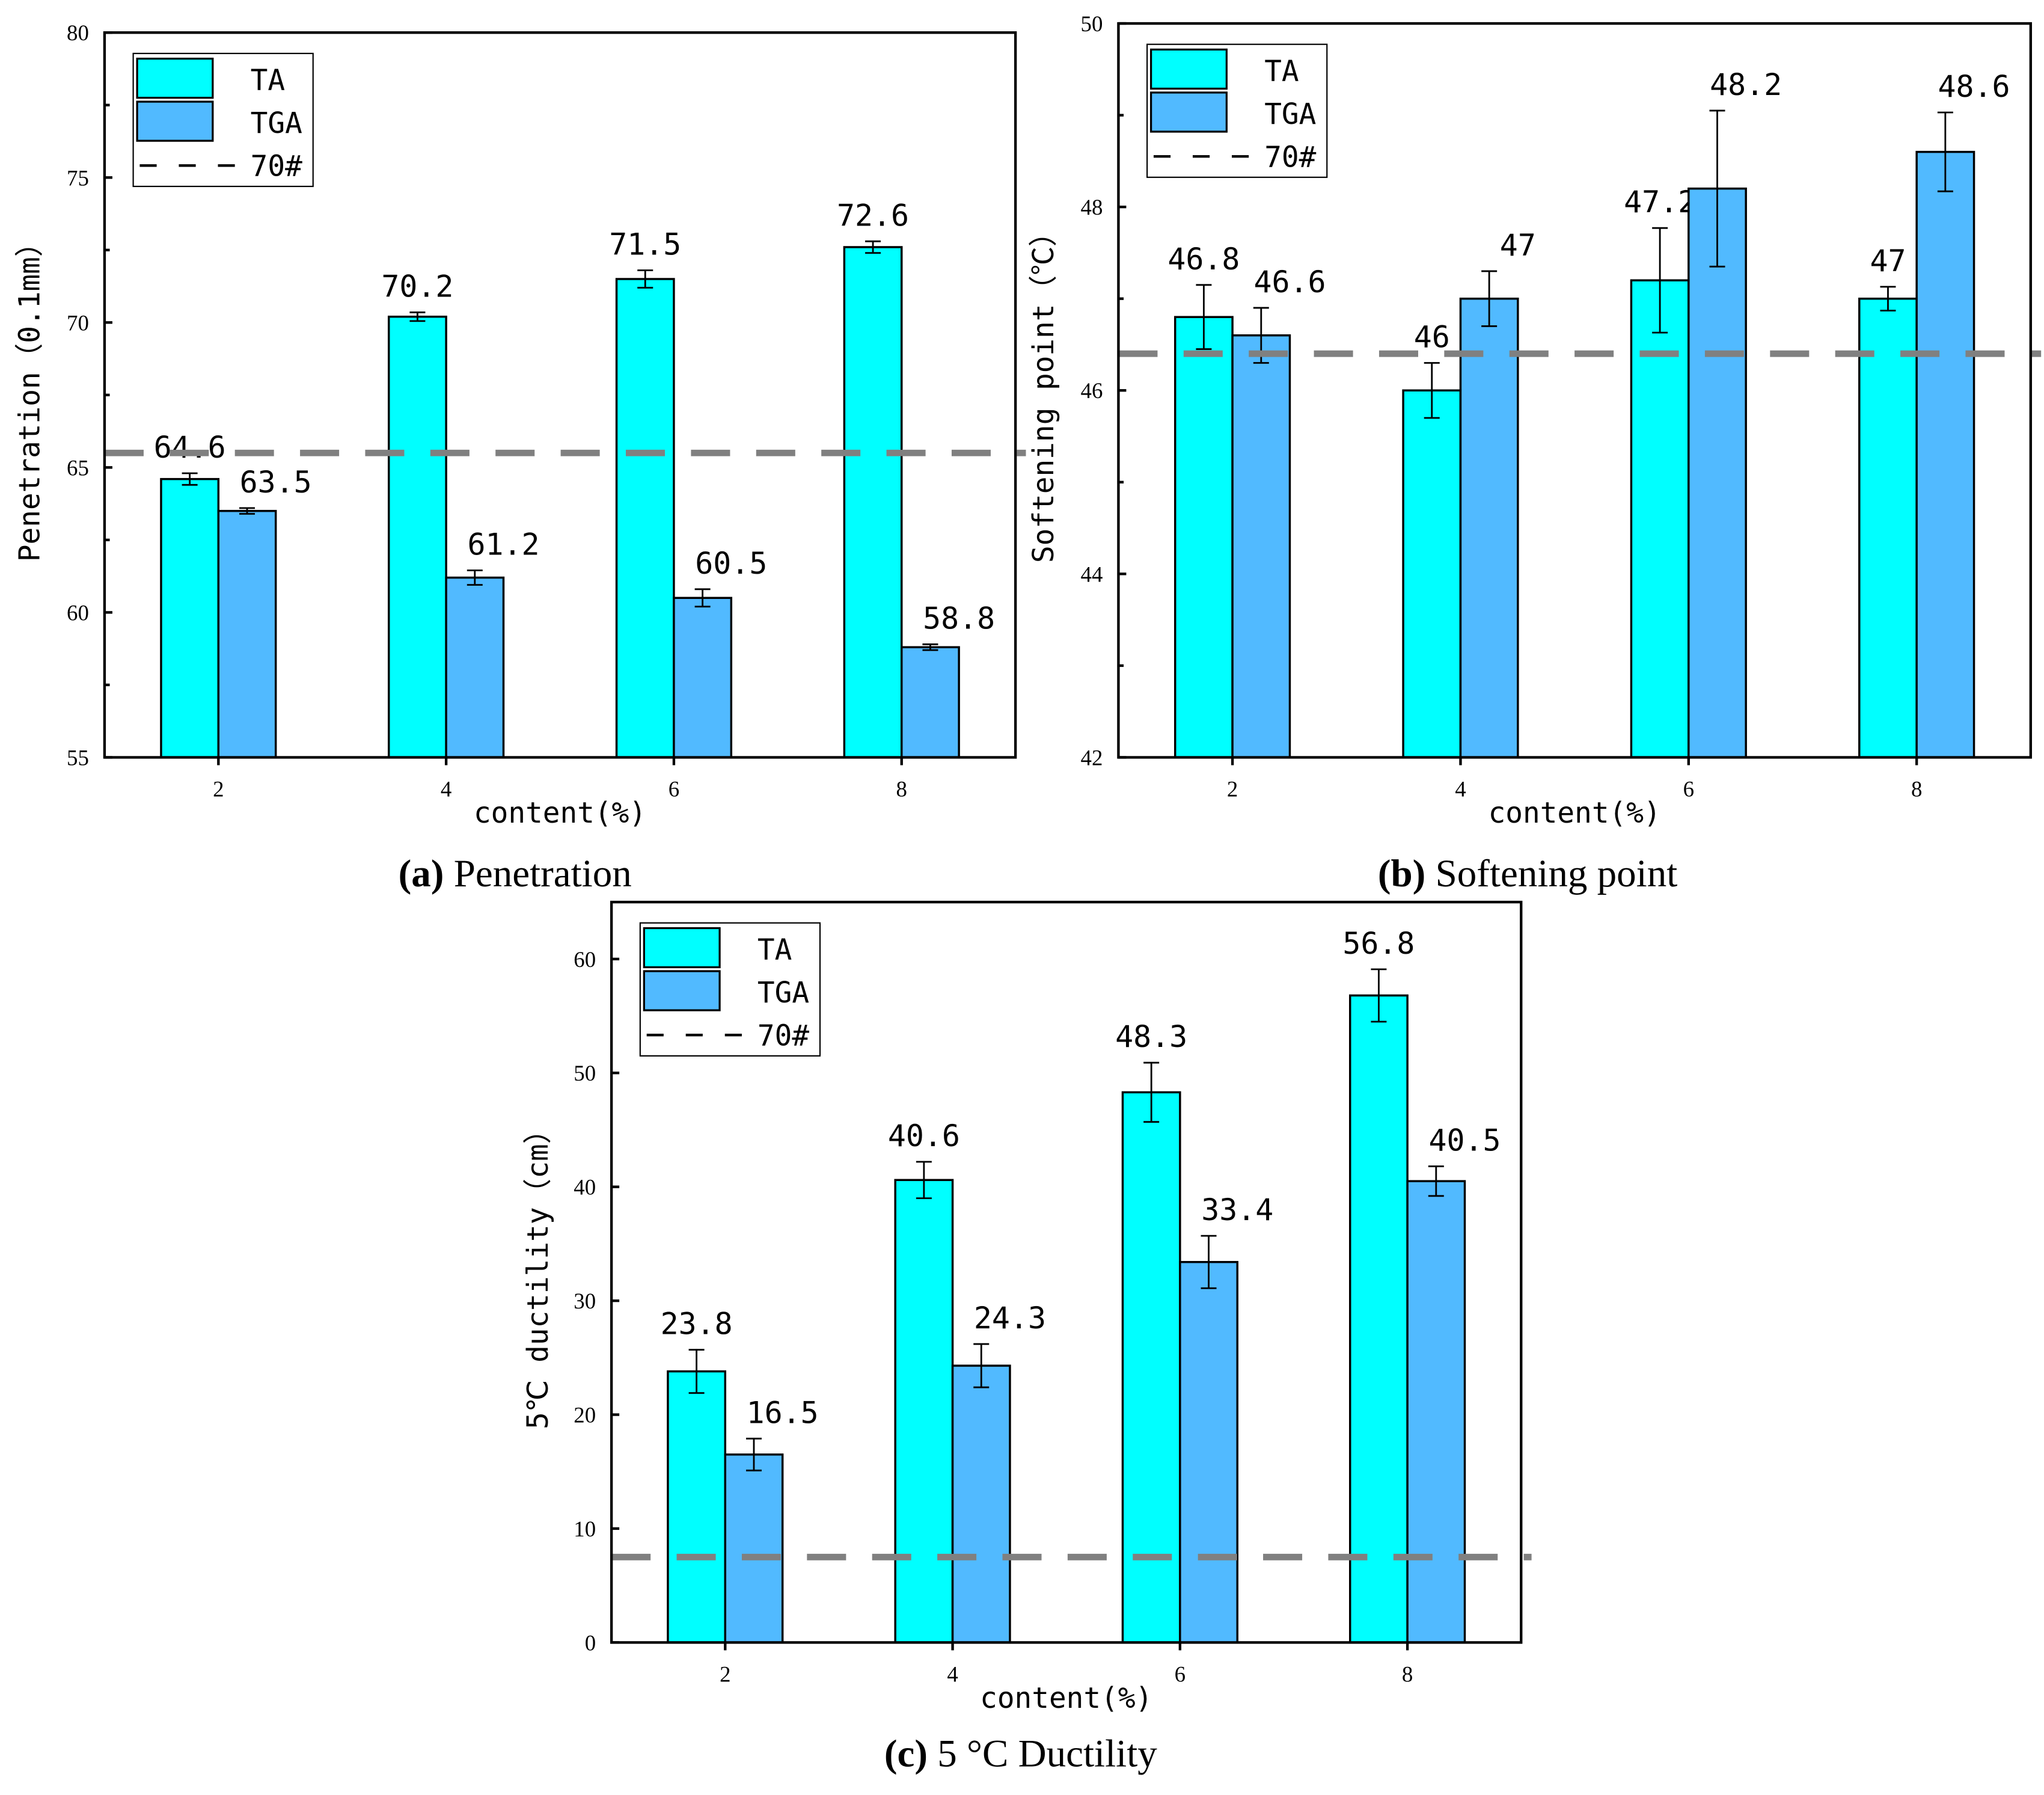  I want to click on data-label-ta: 23.8, so click(697, 1324).